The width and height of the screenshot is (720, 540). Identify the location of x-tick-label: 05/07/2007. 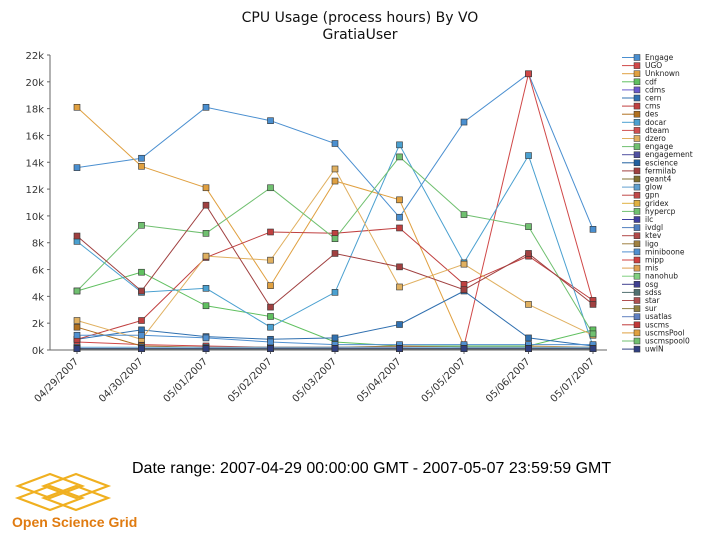
(573, 380).